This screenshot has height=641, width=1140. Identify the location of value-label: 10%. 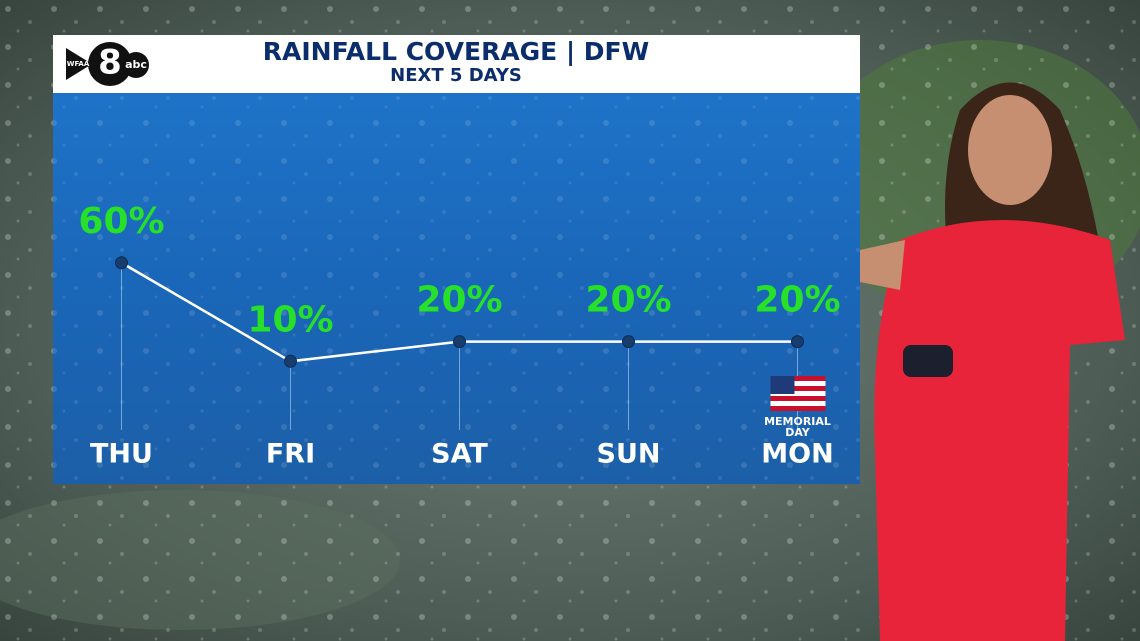
(290, 319).